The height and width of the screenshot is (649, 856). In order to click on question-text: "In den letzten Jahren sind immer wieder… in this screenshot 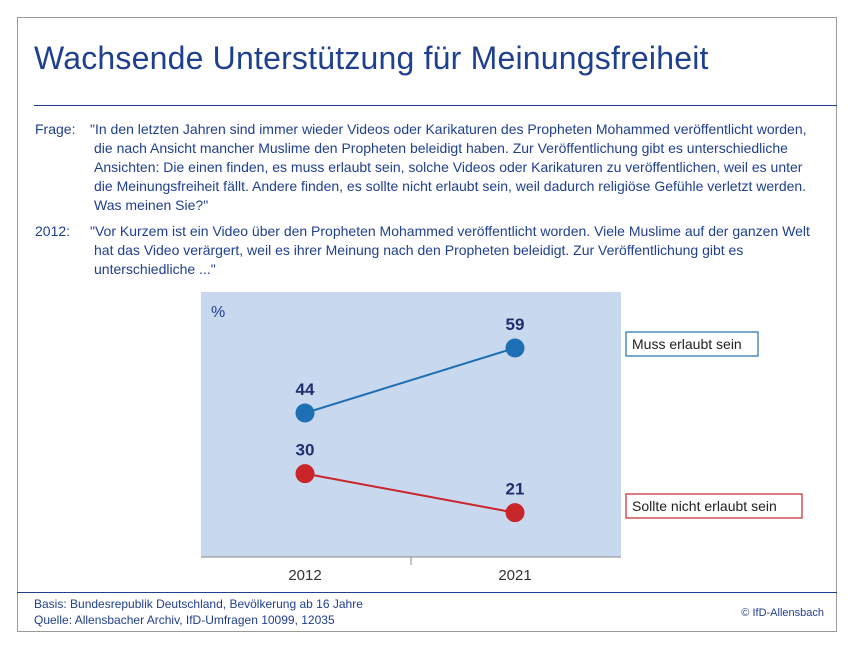, I will do `click(448, 167)`.